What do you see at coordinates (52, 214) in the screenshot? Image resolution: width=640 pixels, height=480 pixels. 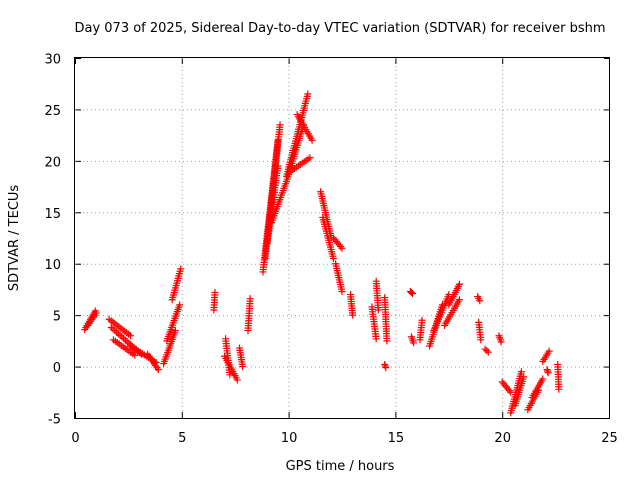 I see `y-tick-label: 15` at bounding box center [52, 214].